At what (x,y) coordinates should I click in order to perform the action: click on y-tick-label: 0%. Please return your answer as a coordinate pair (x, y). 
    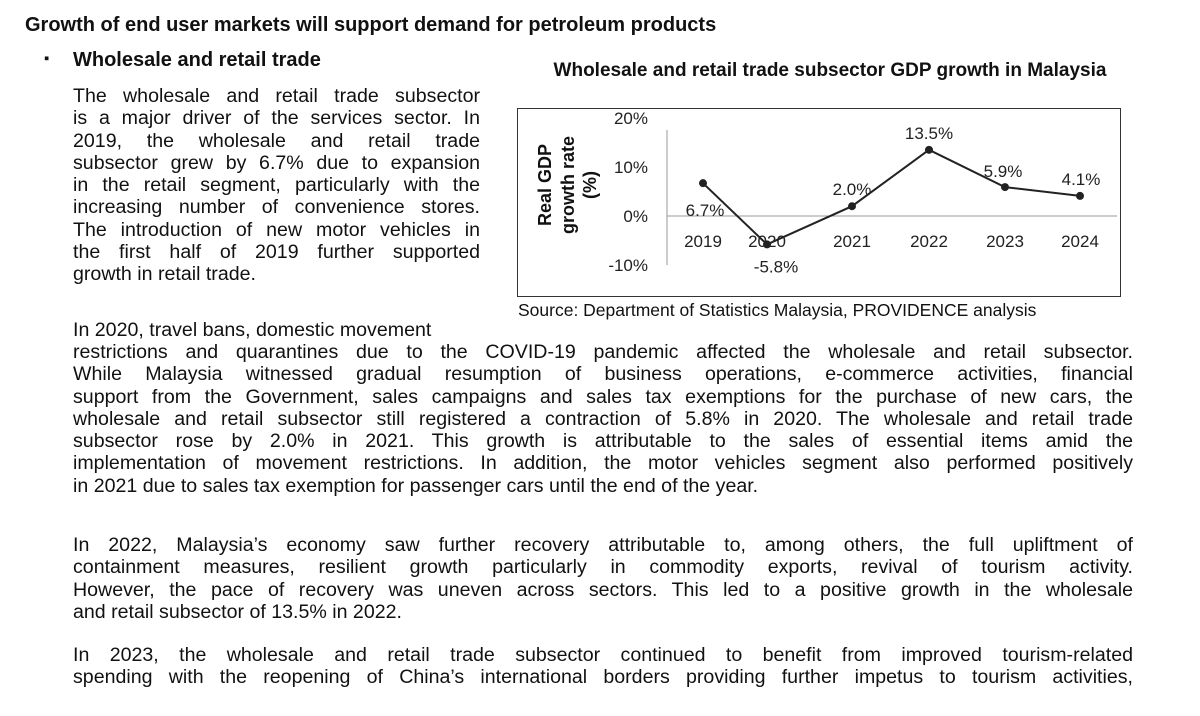
    Looking at the image, I should click on (635, 216).